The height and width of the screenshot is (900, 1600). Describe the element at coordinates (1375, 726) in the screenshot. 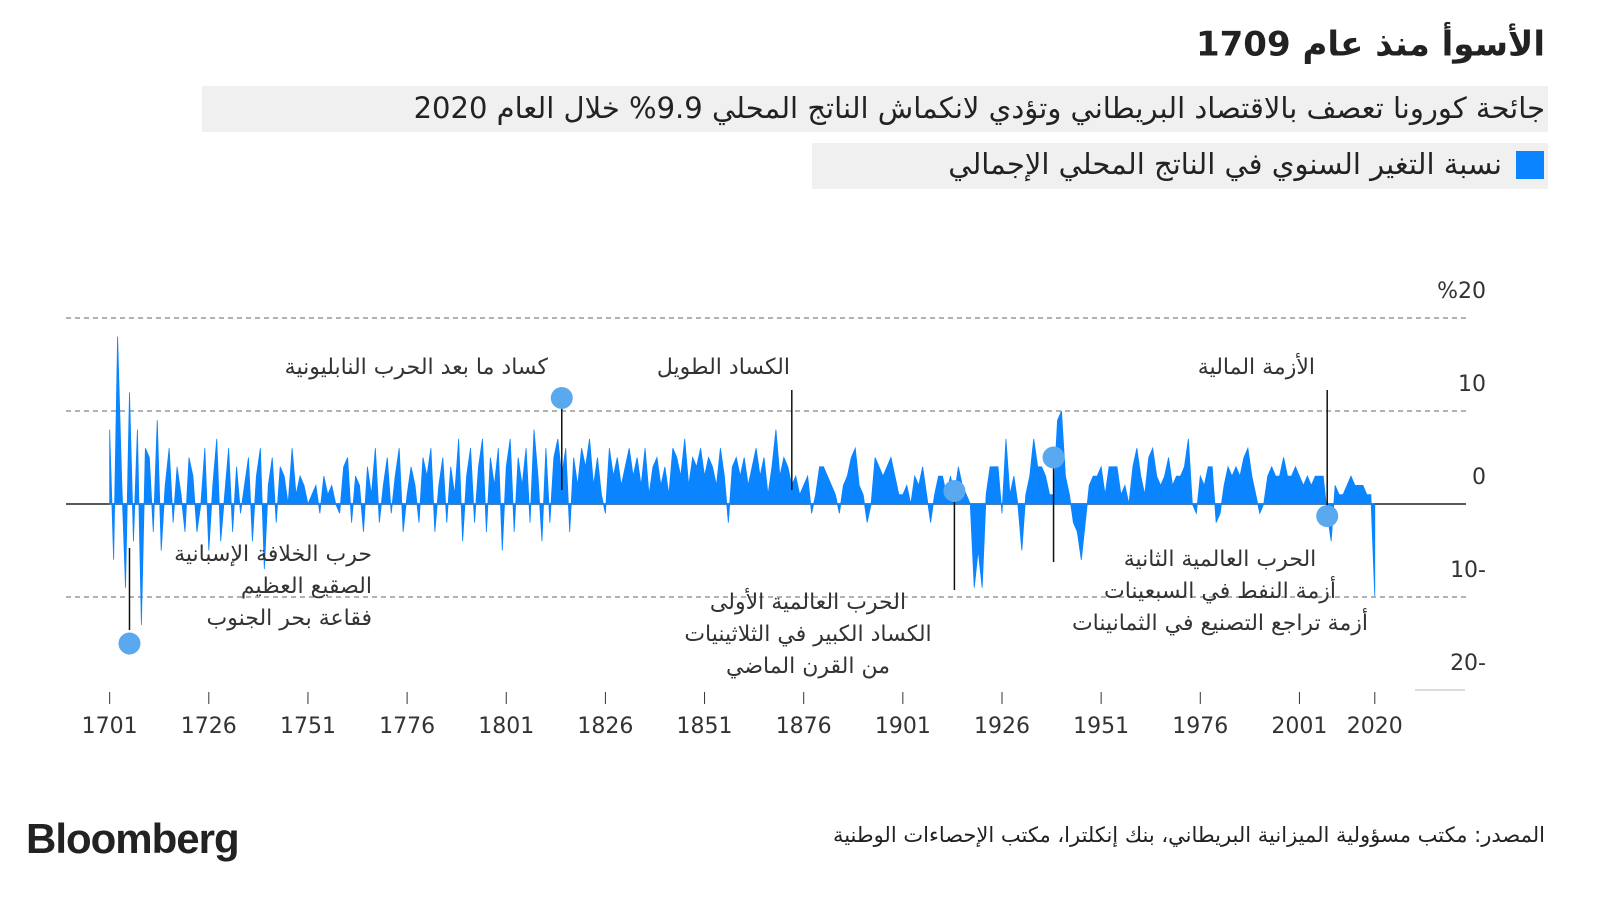

I see `x-tick-label: 2020` at that location.